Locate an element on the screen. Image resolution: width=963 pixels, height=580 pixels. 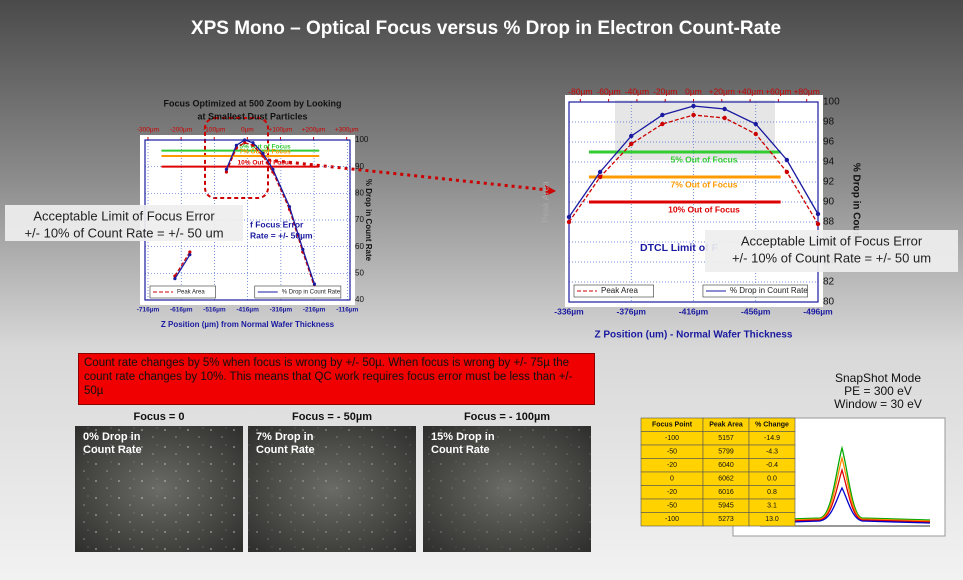
table-text: 5799 is located at coordinates (726, 452).